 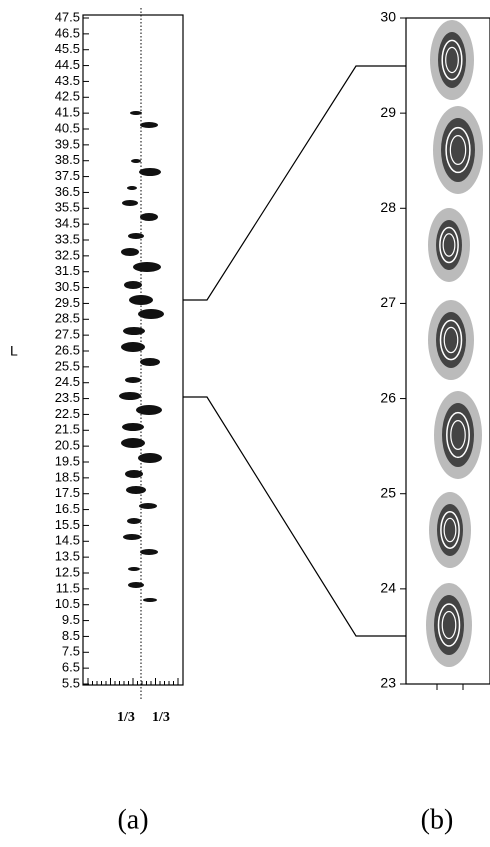 I want to click on y-tick-label: 47.5, so click(x=67, y=16).